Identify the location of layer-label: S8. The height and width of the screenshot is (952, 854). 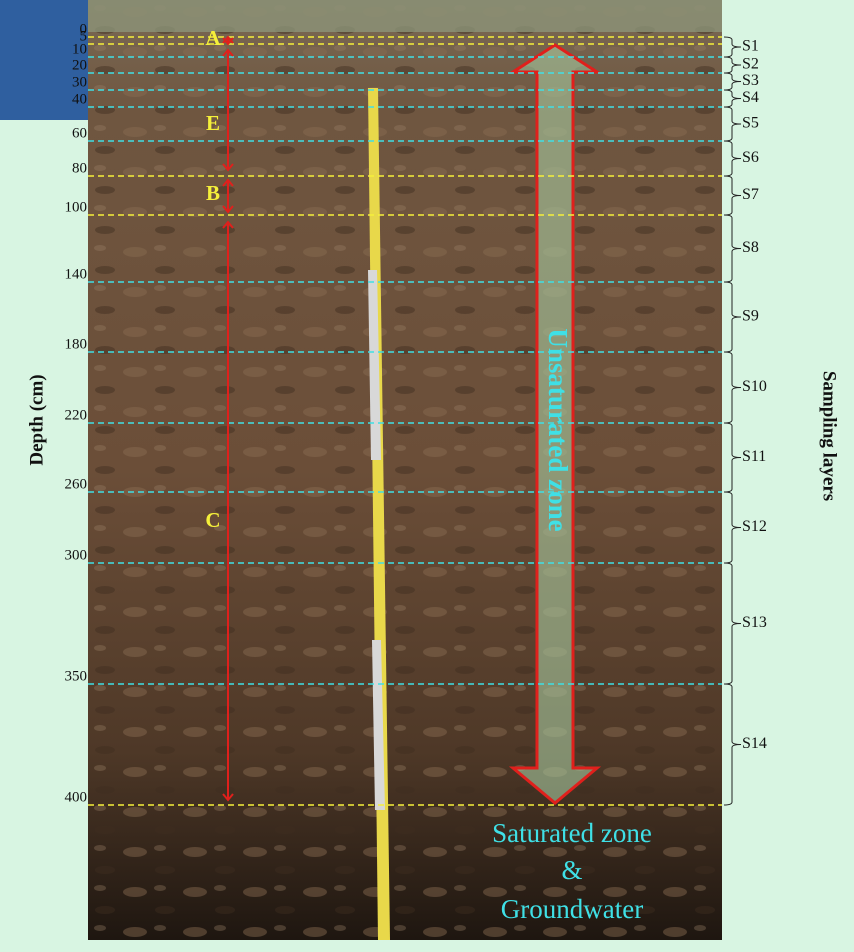
(750, 247).